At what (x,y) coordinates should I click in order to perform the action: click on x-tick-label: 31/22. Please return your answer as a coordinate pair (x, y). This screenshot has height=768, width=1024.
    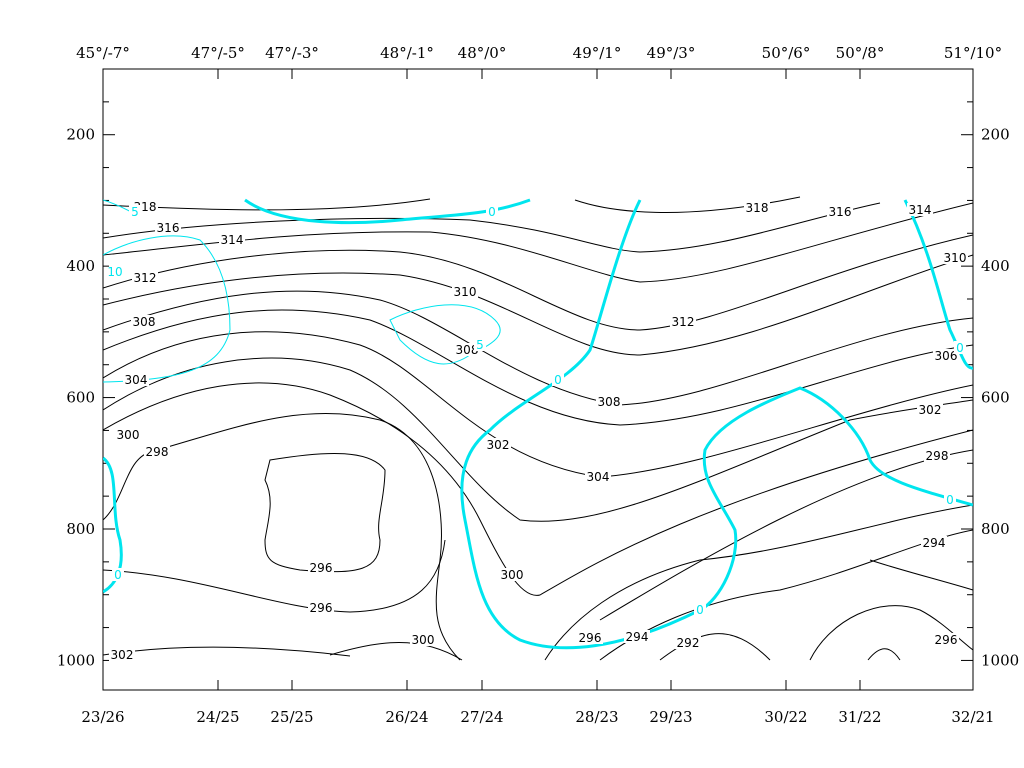
    Looking at the image, I should click on (859, 717).